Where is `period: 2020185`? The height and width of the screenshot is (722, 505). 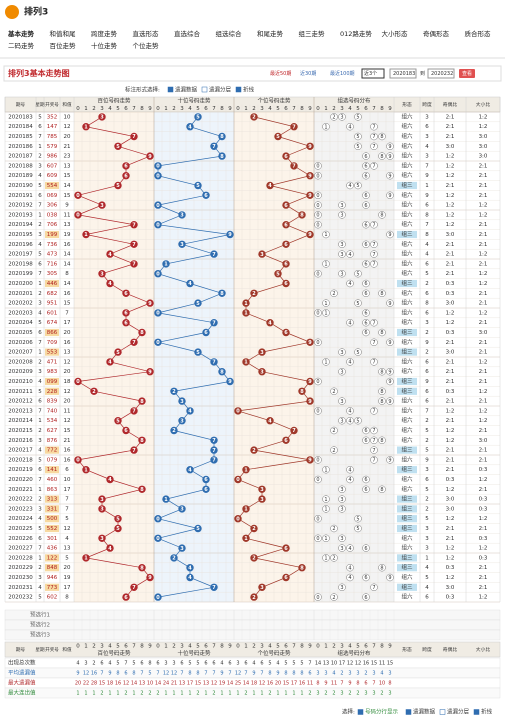 period: 2020185 is located at coordinates (20, 137).